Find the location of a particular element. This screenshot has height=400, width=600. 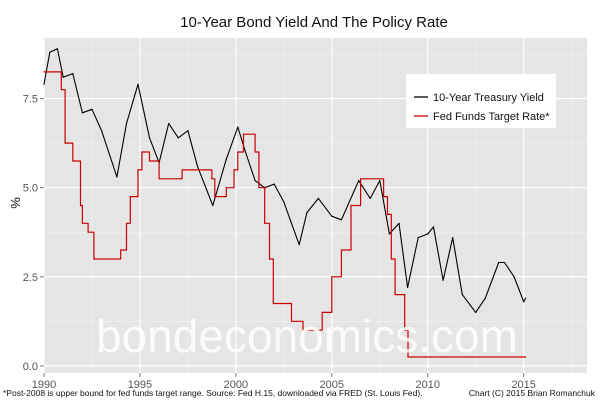

y-tick-label: 7.5 is located at coordinates (30, 100).